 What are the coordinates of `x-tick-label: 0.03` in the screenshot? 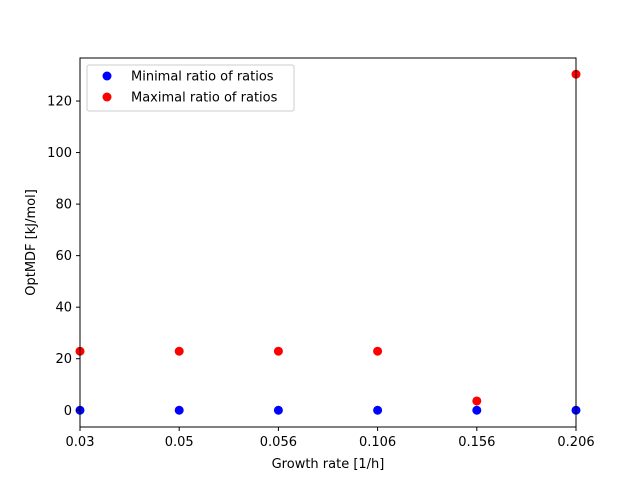 It's located at (80, 442).